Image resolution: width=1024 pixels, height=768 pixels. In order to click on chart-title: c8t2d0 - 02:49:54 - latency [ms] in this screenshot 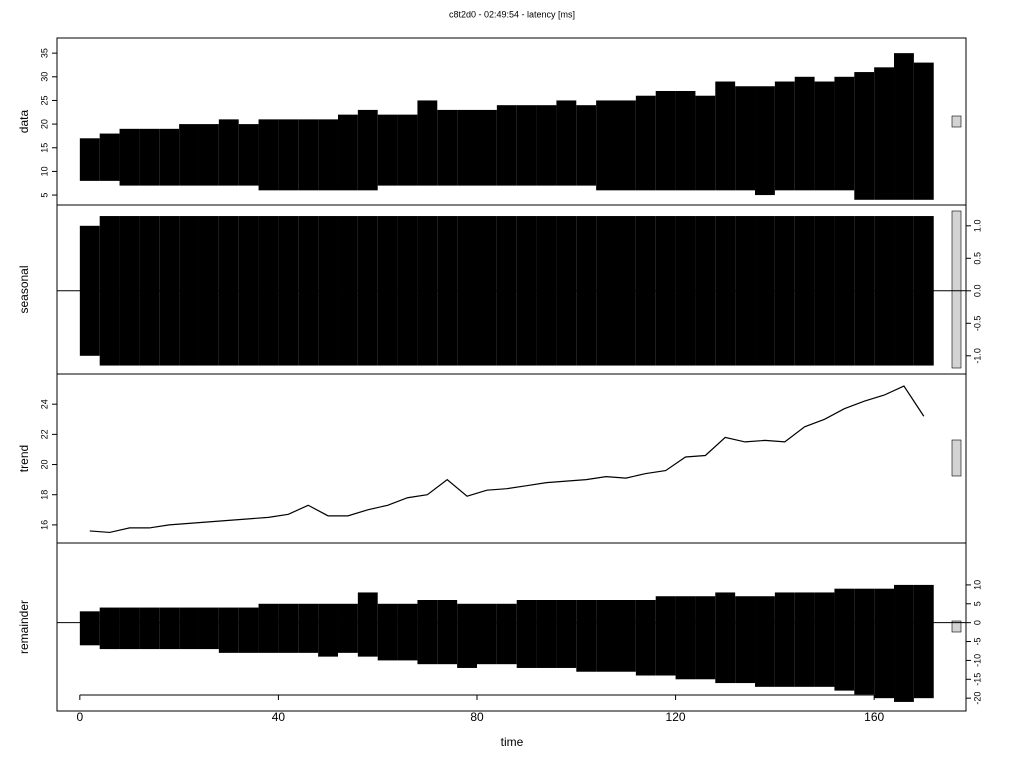, I will do `click(512, 14)`.